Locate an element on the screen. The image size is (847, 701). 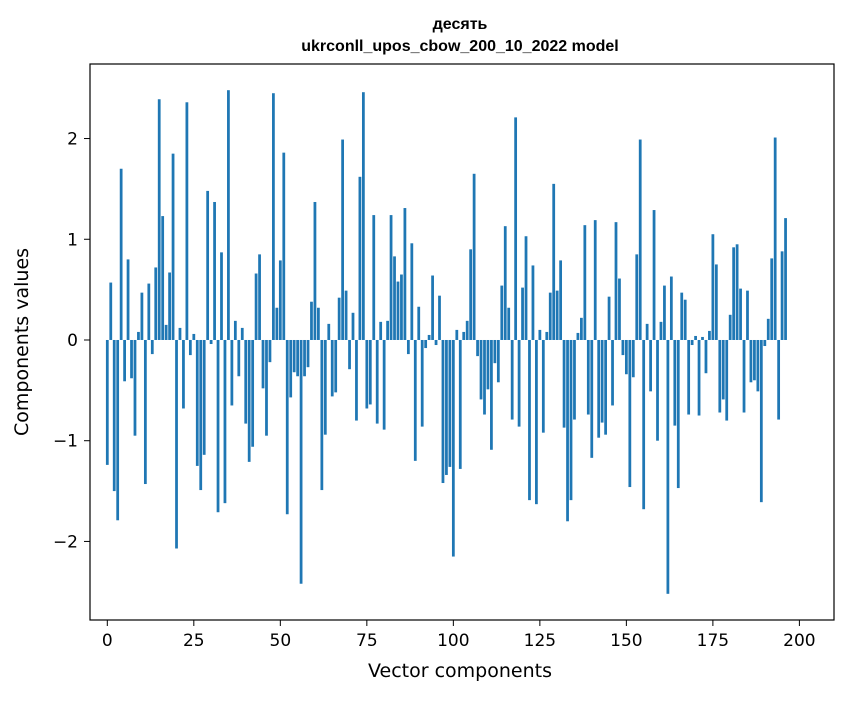
x-tick-label: 100 is located at coordinates (453, 641).